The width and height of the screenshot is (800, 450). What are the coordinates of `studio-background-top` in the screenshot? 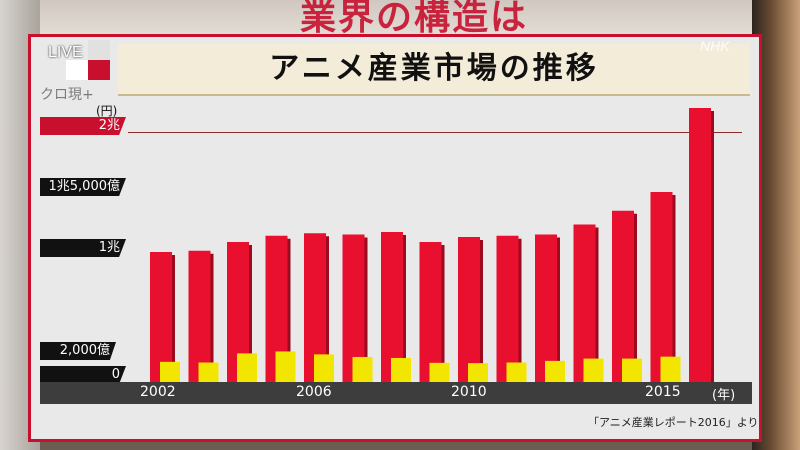 It's located at (400, 20).